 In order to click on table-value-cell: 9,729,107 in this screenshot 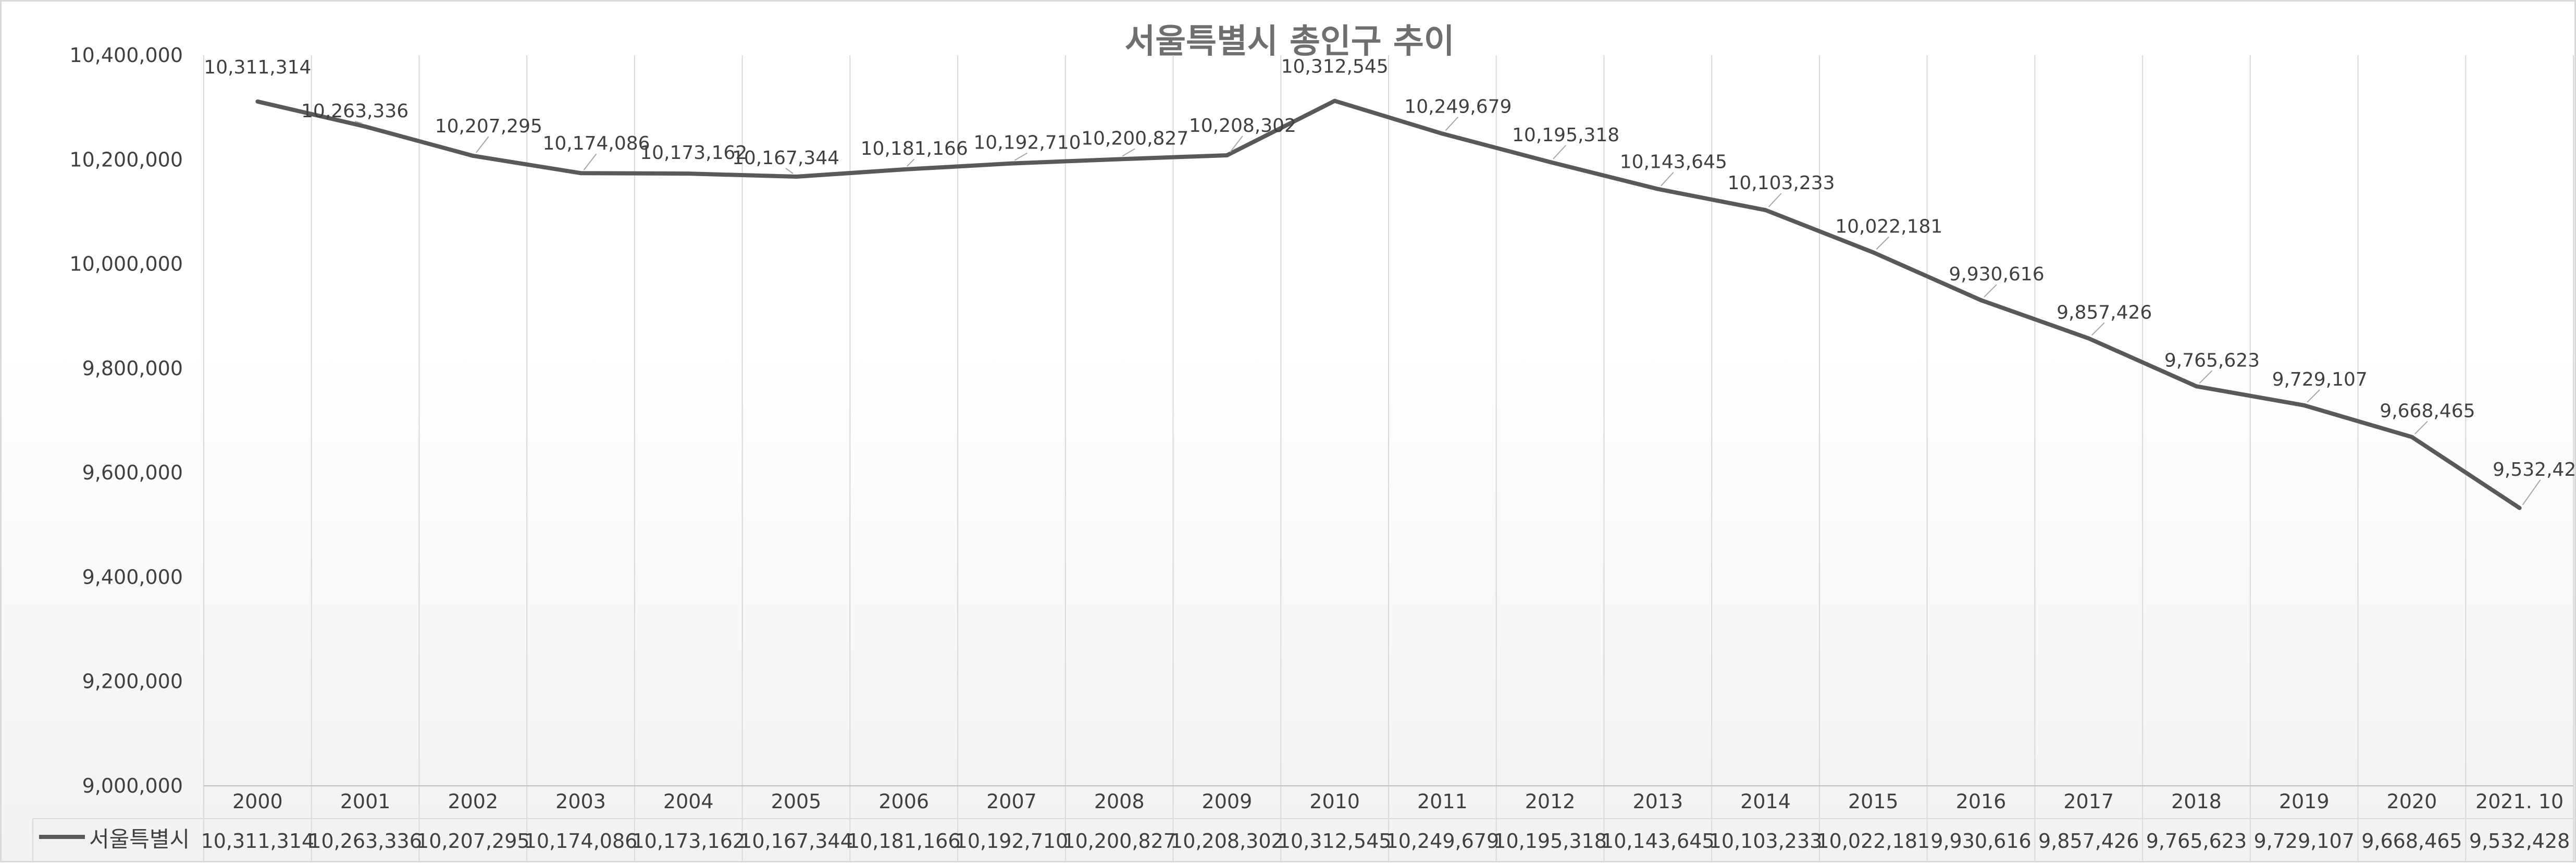, I will do `click(2303, 841)`.